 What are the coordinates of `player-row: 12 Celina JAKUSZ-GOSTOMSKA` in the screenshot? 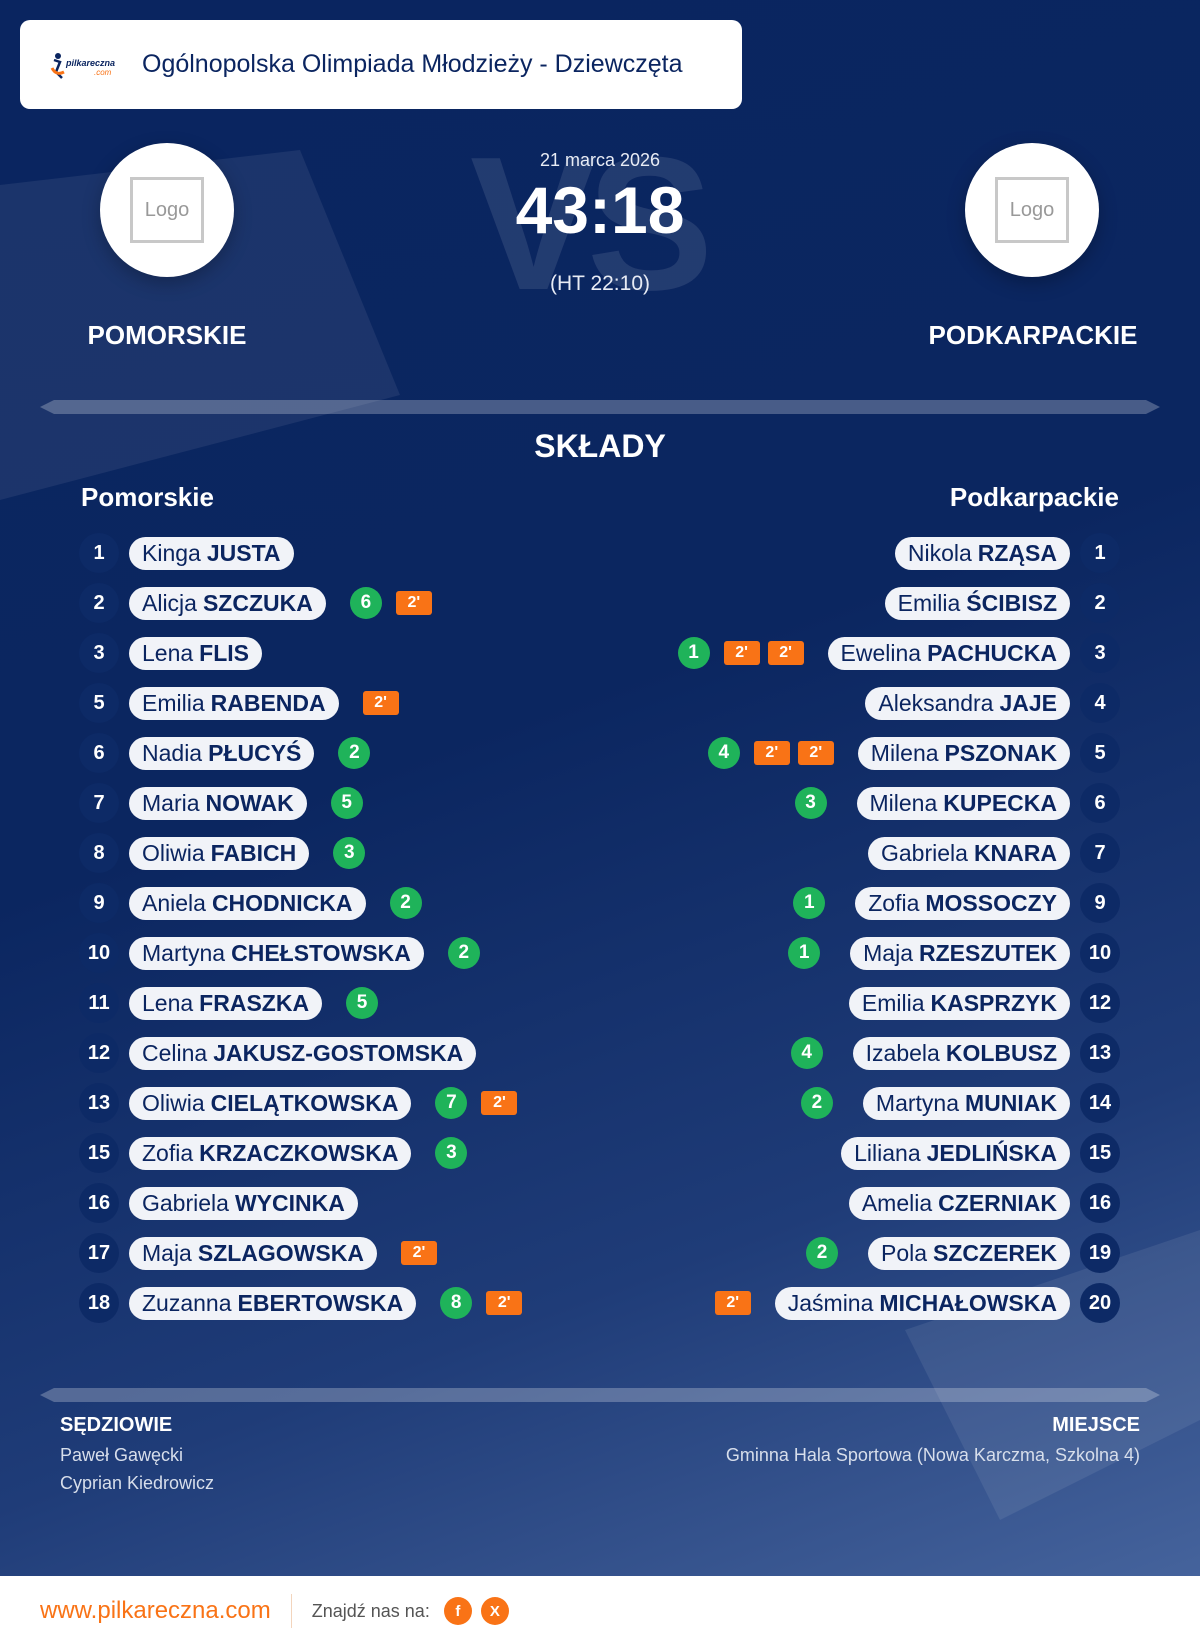 It's located at (359, 1053).